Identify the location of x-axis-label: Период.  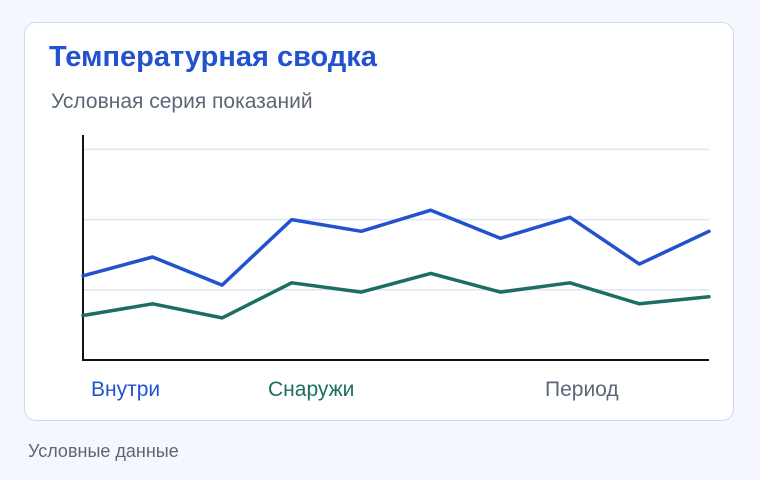
(582, 389).